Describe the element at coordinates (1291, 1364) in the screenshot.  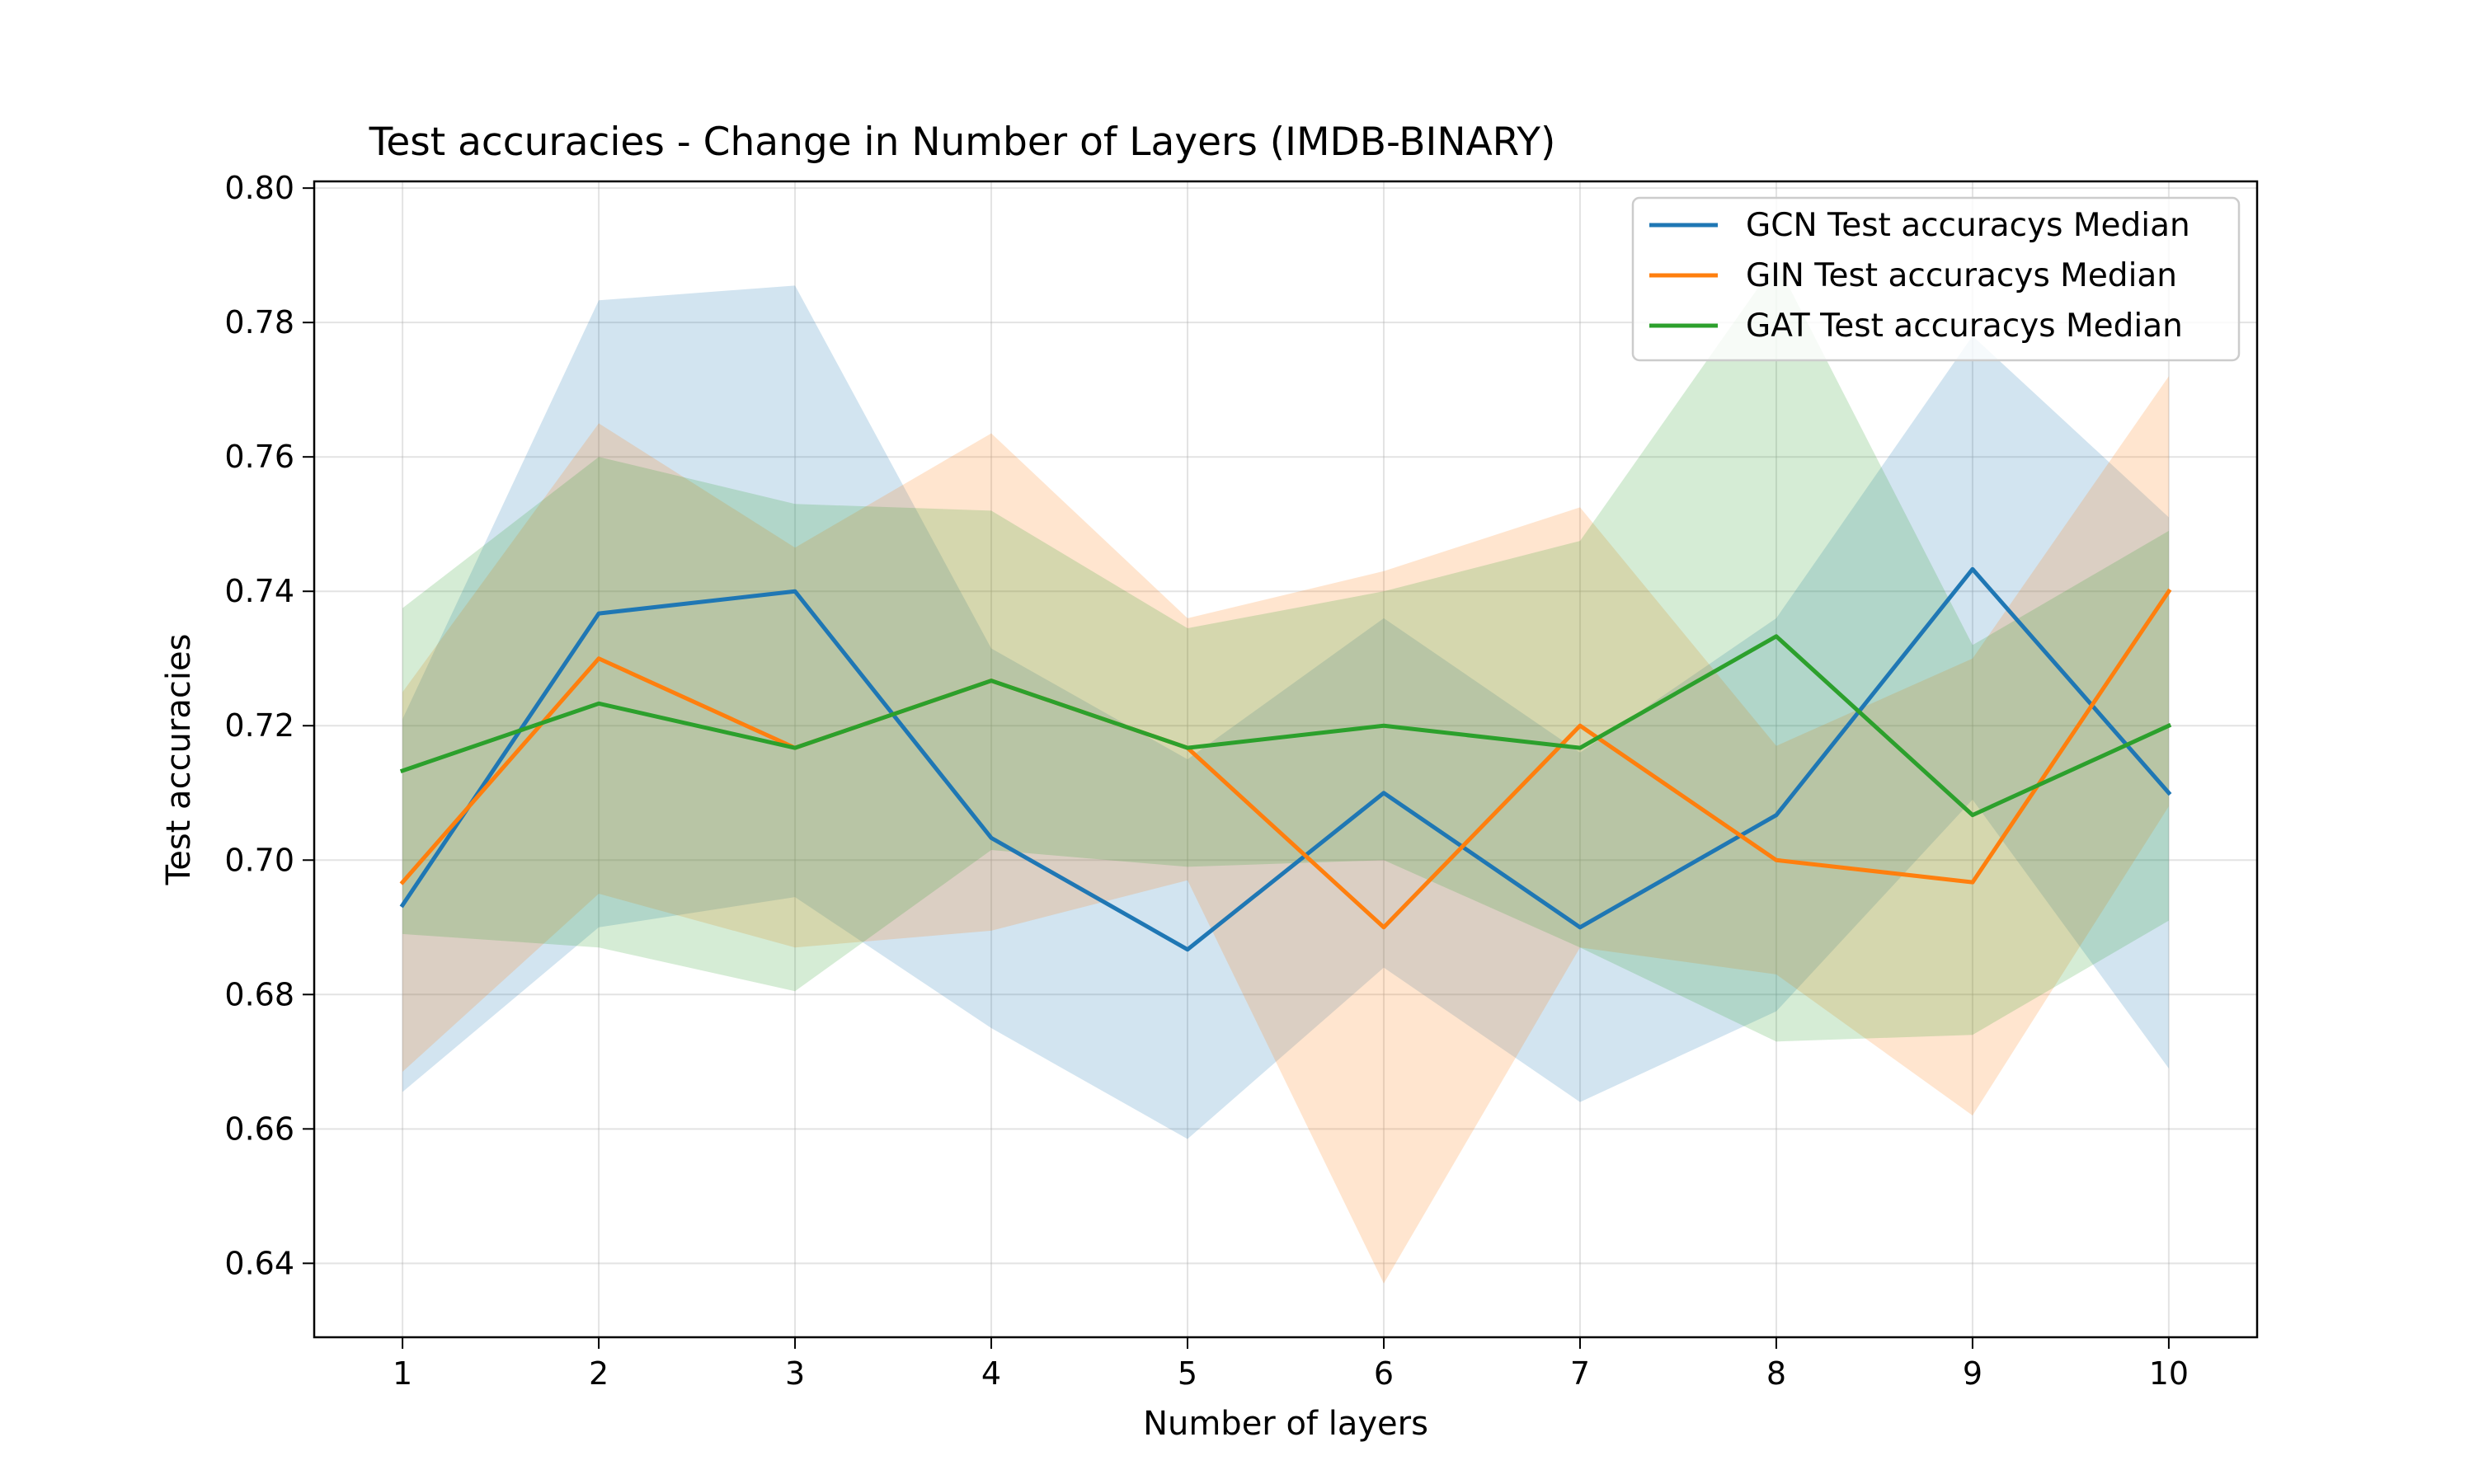
I see `x-axis: 1 2 3 4 5 6 7 8 9 10` at that location.